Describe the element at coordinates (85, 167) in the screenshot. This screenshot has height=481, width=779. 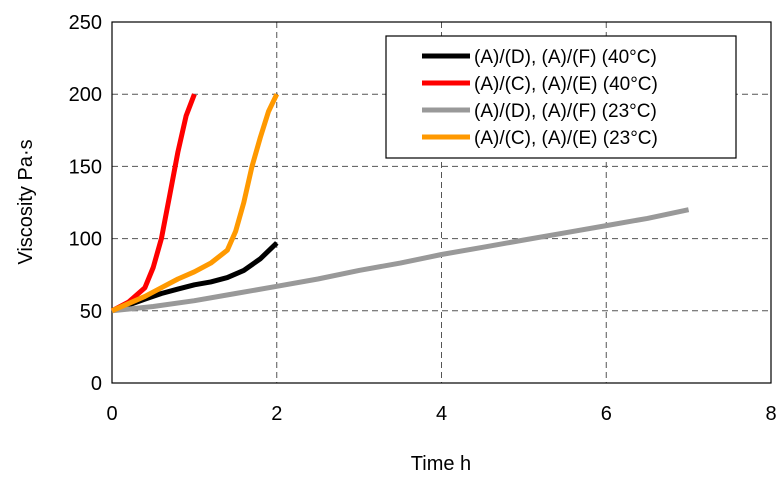
I see `y-tick-label: 150` at that location.